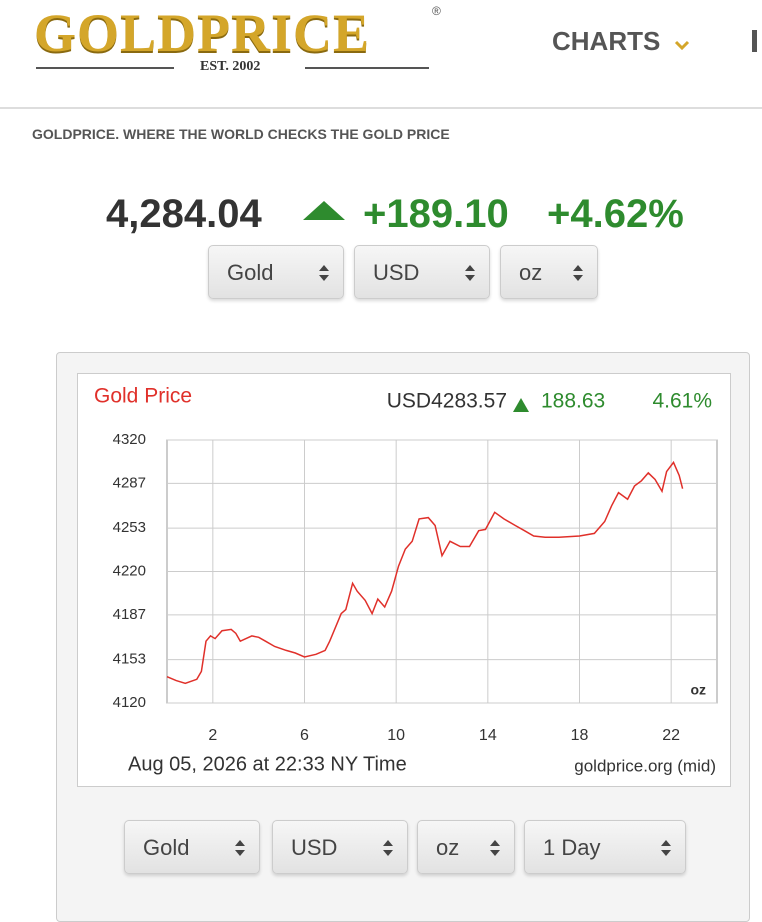 This screenshot has width=762, height=922. I want to click on x-tick-label: 2, so click(212, 735).